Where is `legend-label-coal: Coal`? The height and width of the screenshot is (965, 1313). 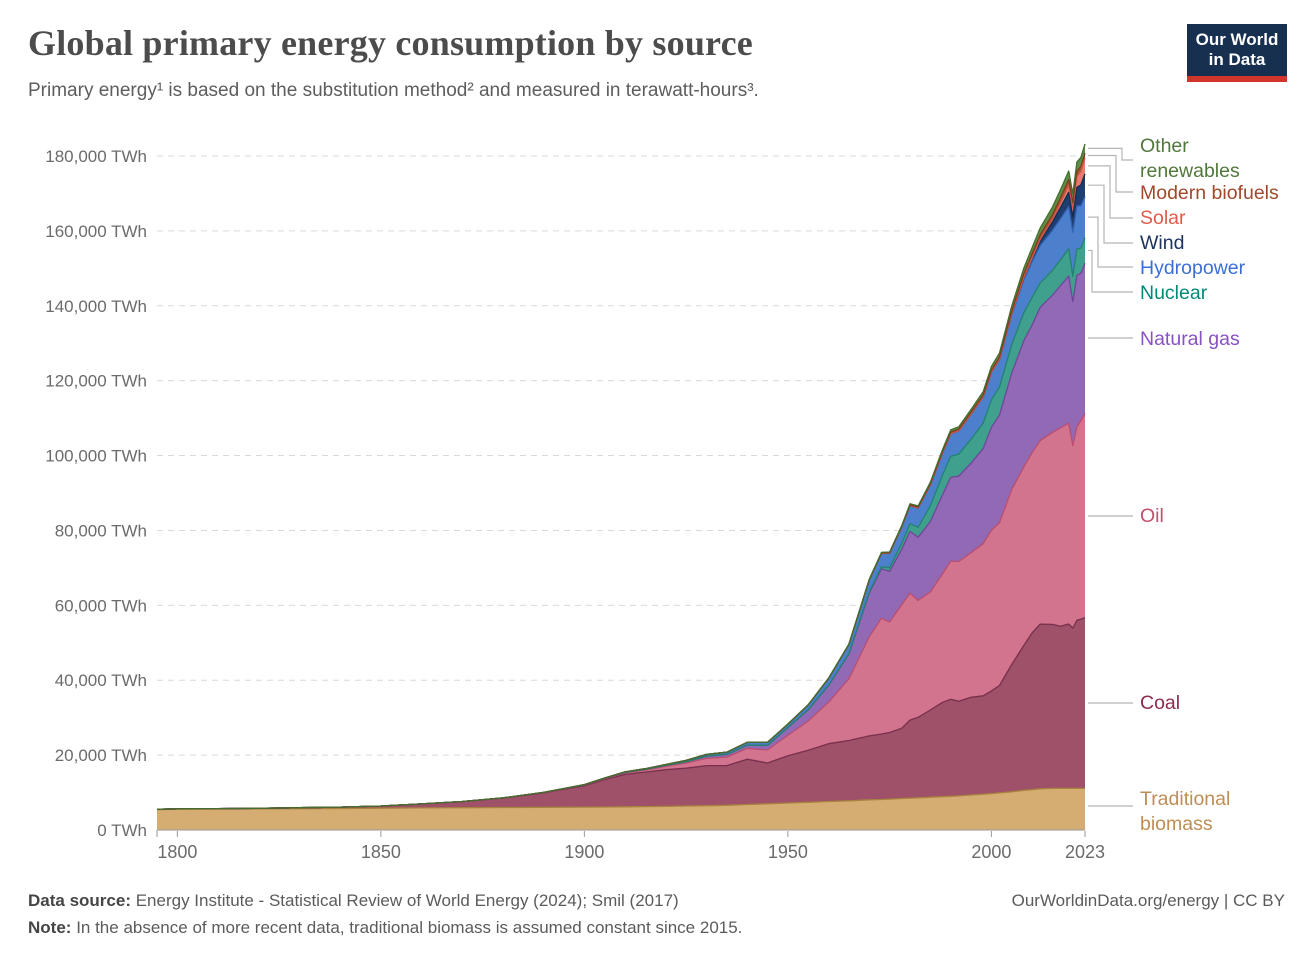
legend-label-coal: Coal is located at coordinates (1160, 703).